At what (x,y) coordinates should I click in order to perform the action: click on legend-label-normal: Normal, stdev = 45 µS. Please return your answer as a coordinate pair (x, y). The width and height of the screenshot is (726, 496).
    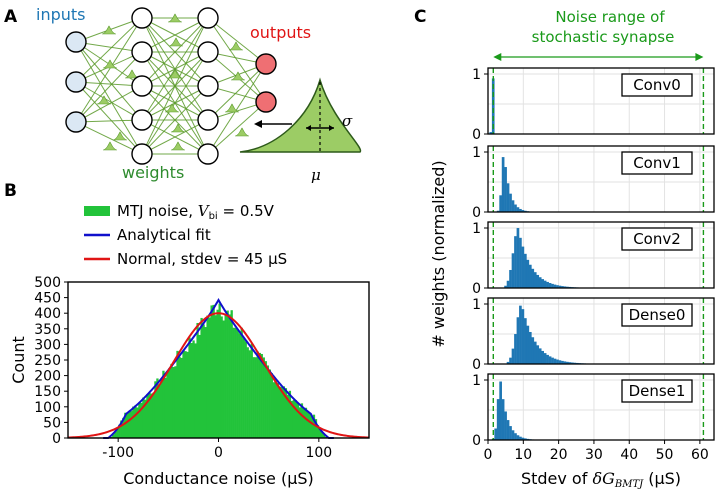
    Looking at the image, I should click on (202, 259).